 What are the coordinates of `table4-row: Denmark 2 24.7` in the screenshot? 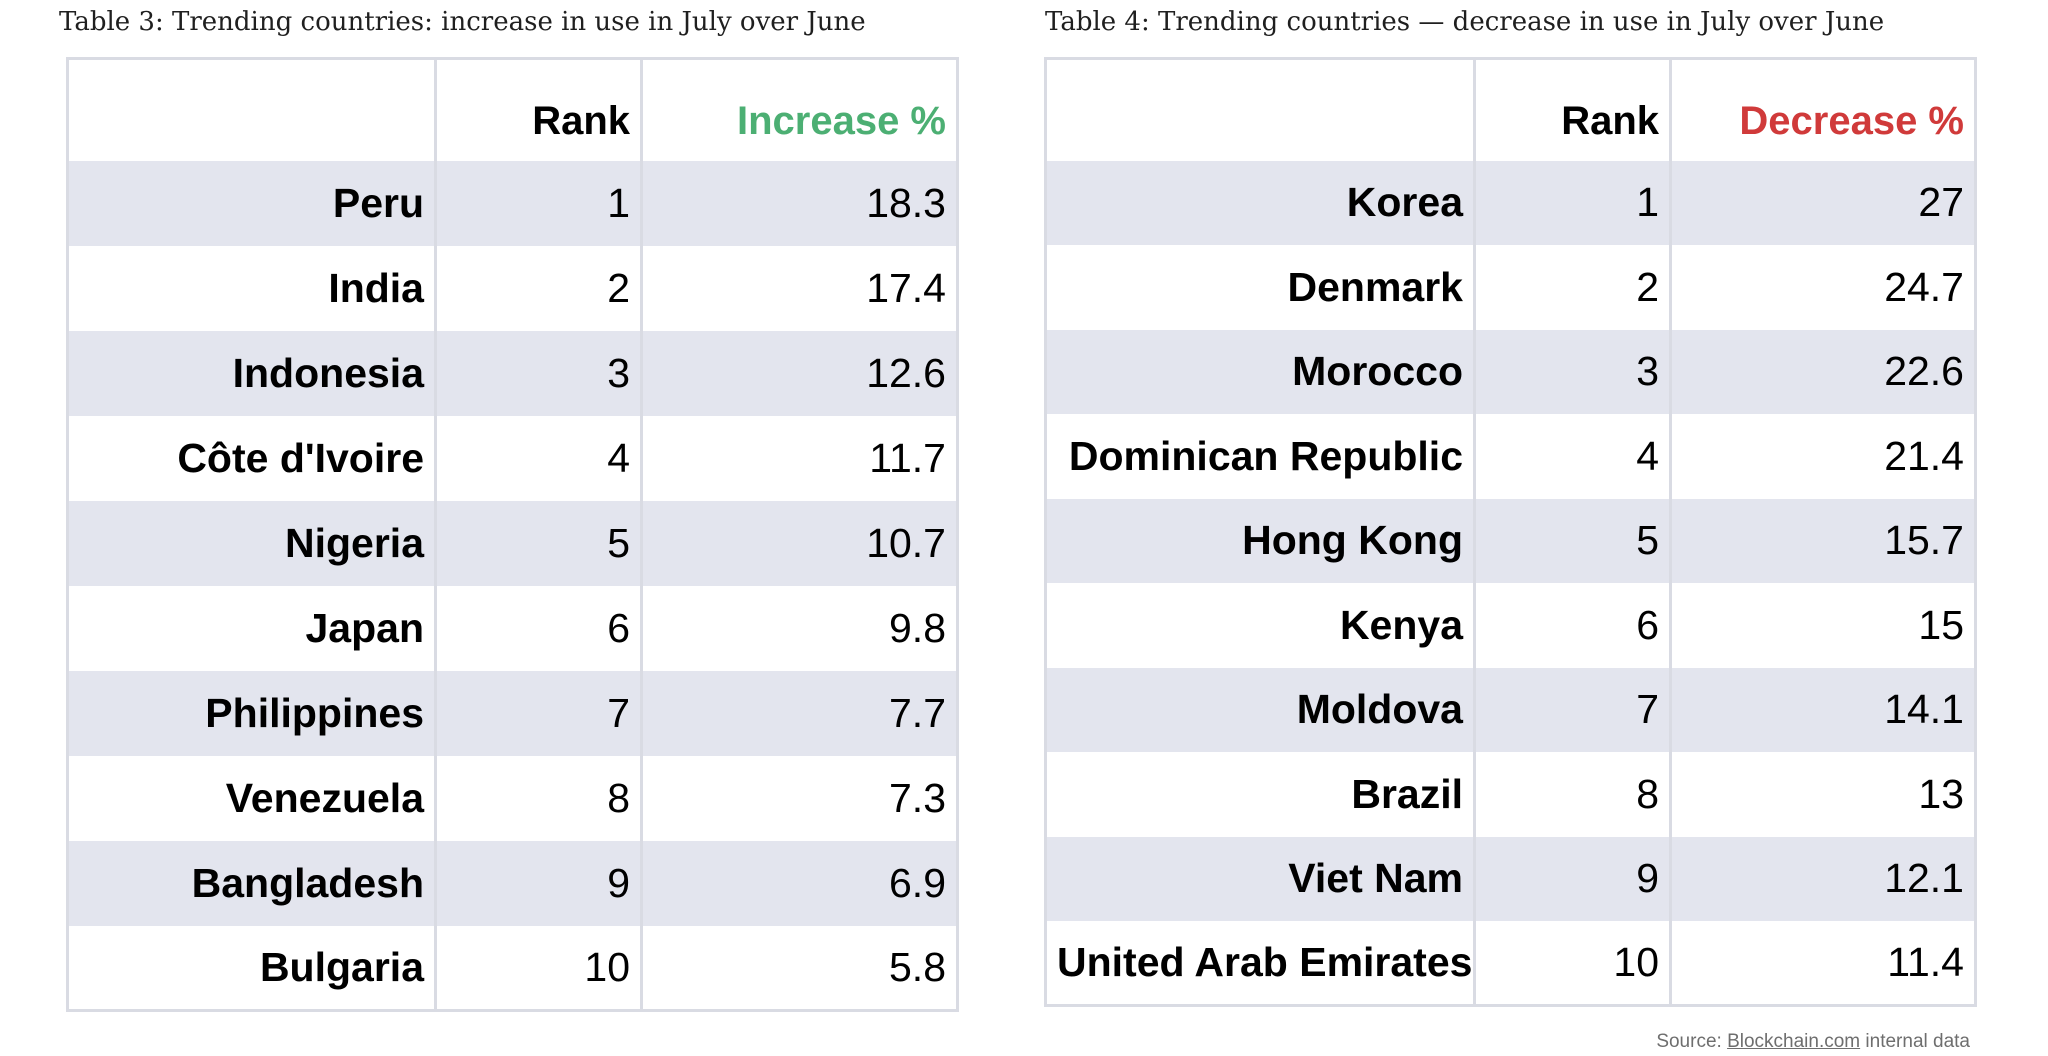 It's located at (1510, 287).